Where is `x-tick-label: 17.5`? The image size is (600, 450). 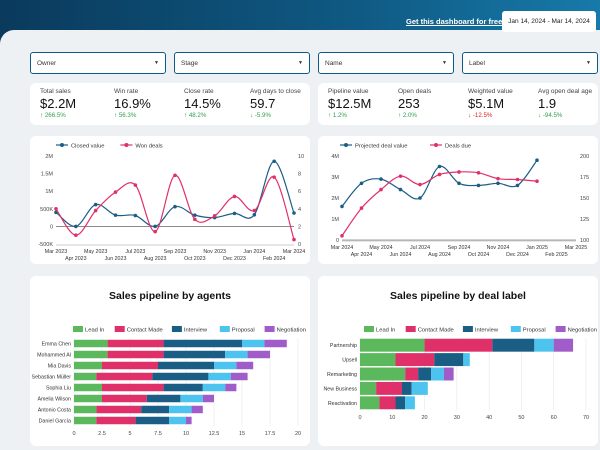
x-tick-label: 17.5 is located at coordinates (270, 434).